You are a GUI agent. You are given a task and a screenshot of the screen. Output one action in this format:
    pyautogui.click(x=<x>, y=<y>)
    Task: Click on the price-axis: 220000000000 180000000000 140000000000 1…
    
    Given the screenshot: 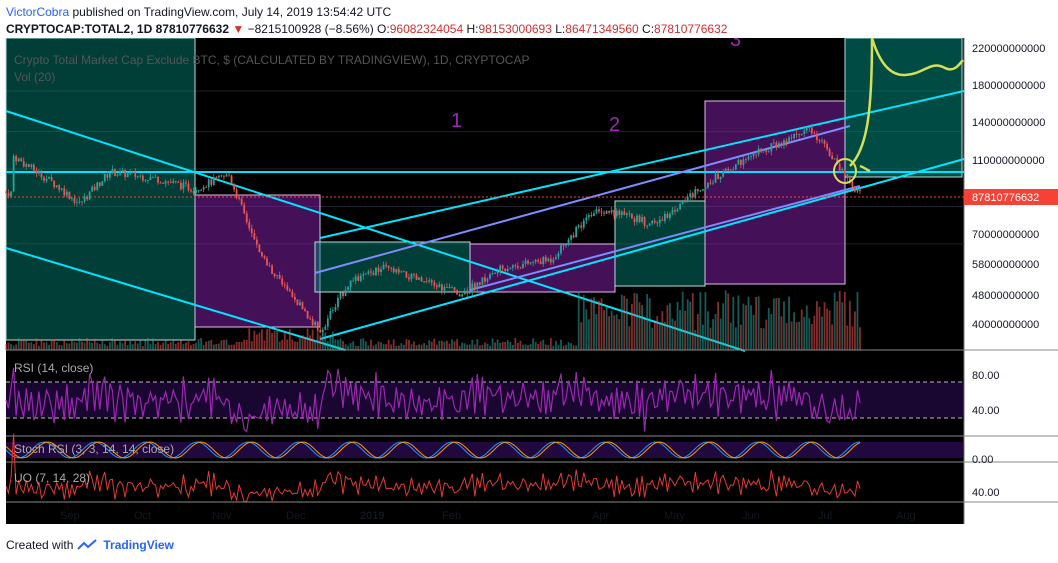 What is the action you would take?
    pyautogui.click(x=1008, y=187)
    